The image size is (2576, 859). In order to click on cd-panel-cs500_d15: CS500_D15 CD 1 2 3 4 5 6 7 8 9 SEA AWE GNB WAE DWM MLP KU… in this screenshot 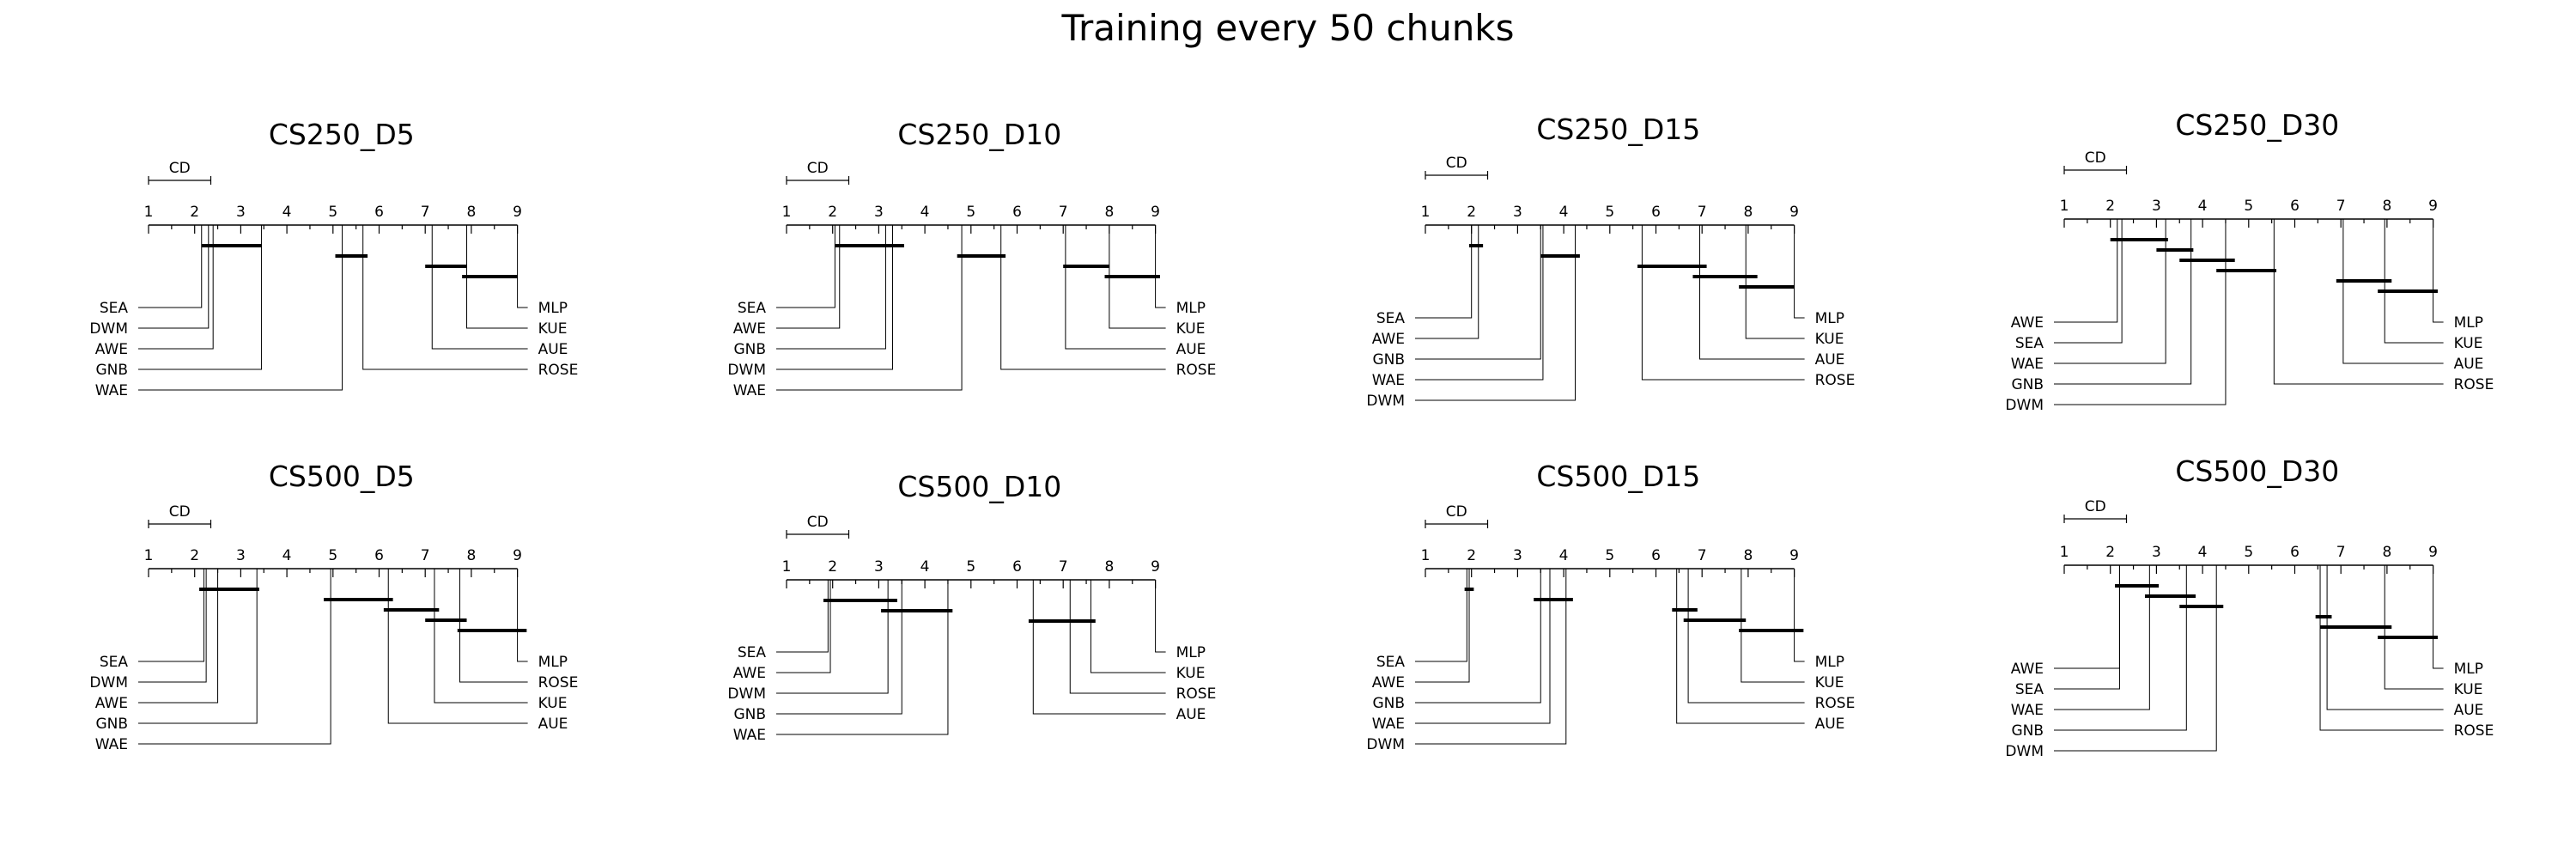, I will do `click(1610, 606)`.